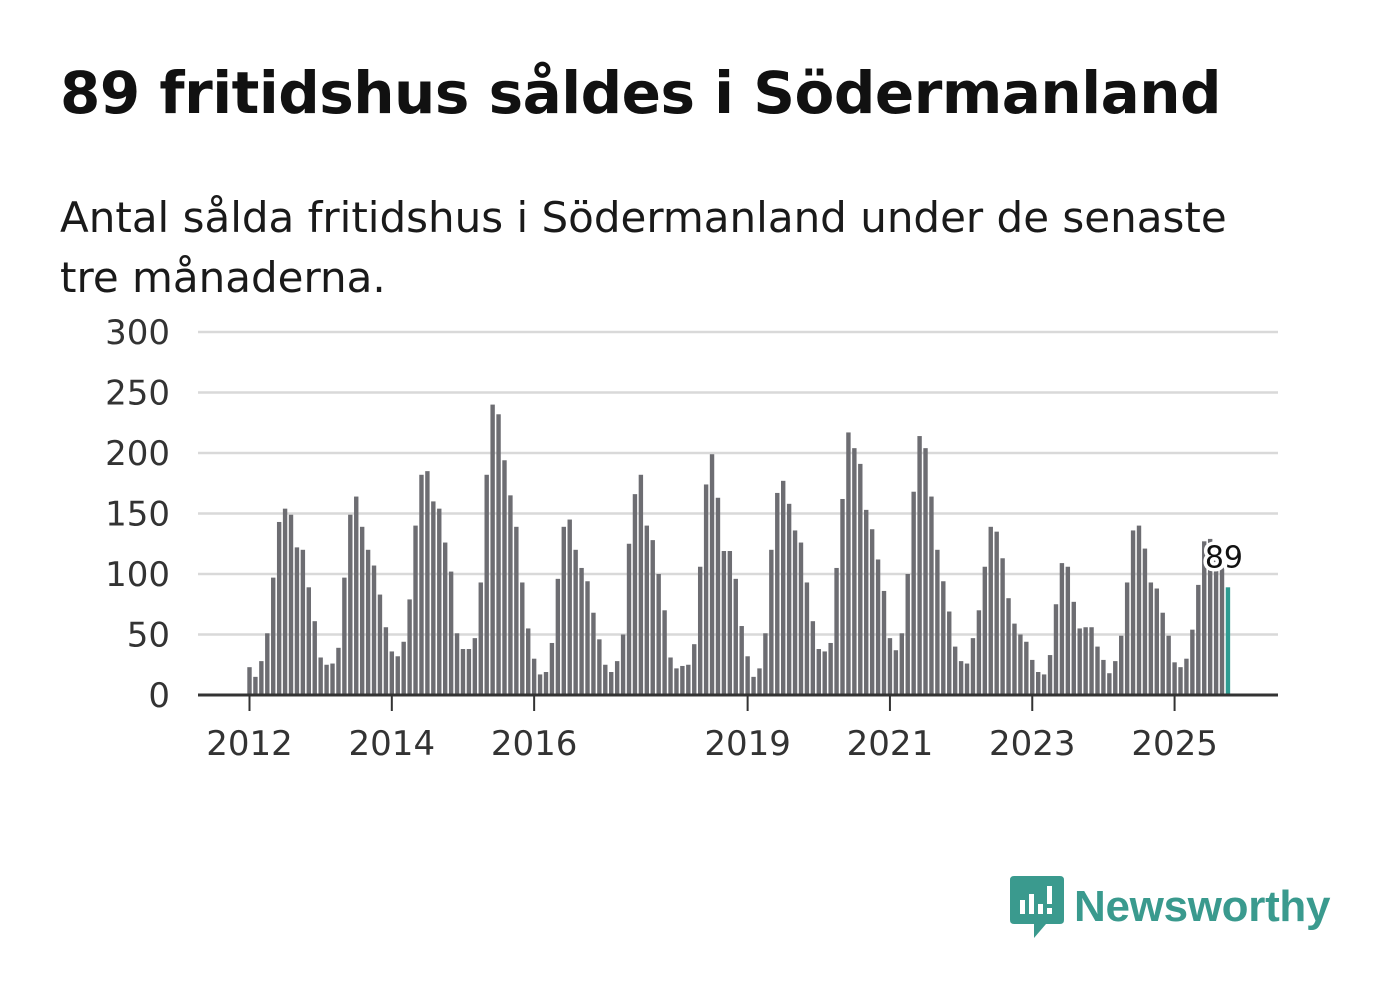 This screenshot has height=999, width=1382. Describe the element at coordinates (747, 744) in the screenshot. I see `x-tick-label: 2019` at that location.